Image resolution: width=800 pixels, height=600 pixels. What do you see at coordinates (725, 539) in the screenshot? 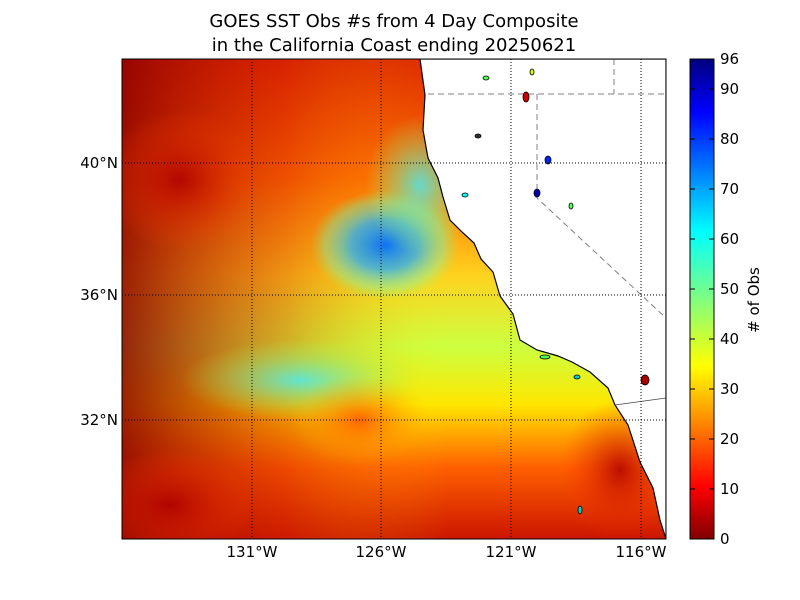
I see `colorbar-tick-label: 0` at bounding box center [725, 539].